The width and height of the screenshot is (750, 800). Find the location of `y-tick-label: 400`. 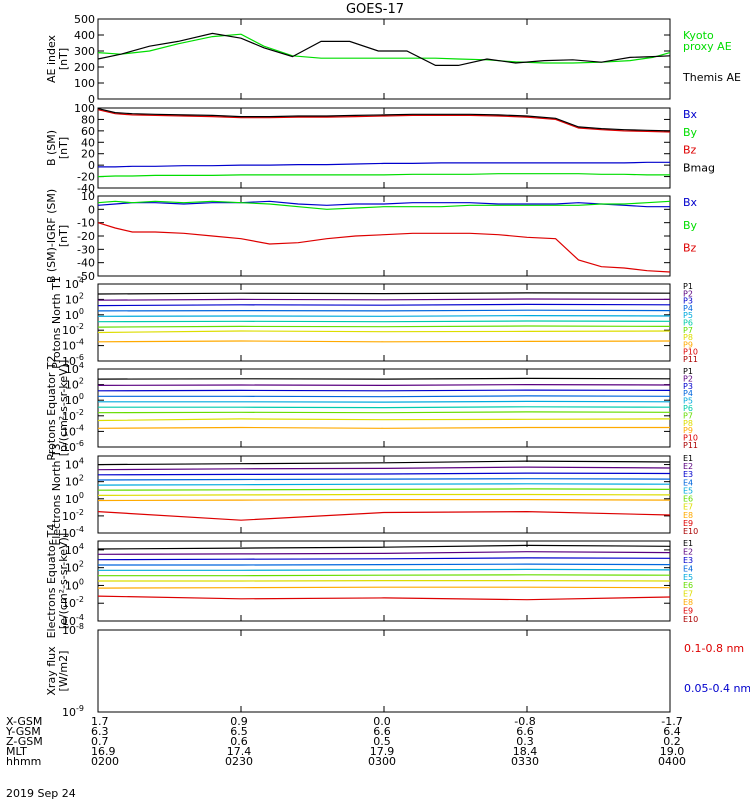

y-tick-label: 400 is located at coordinates (84, 35).